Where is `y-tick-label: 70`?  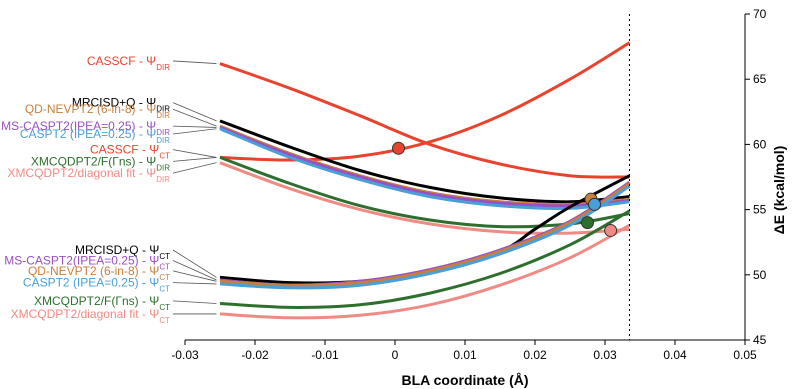 y-tick-label: 70 is located at coordinates (760, 14).